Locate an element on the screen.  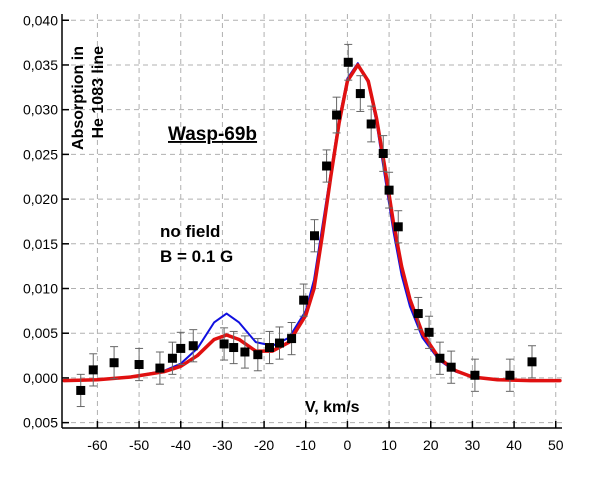
y-tick-label: 0,020 is located at coordinates (40, 199).